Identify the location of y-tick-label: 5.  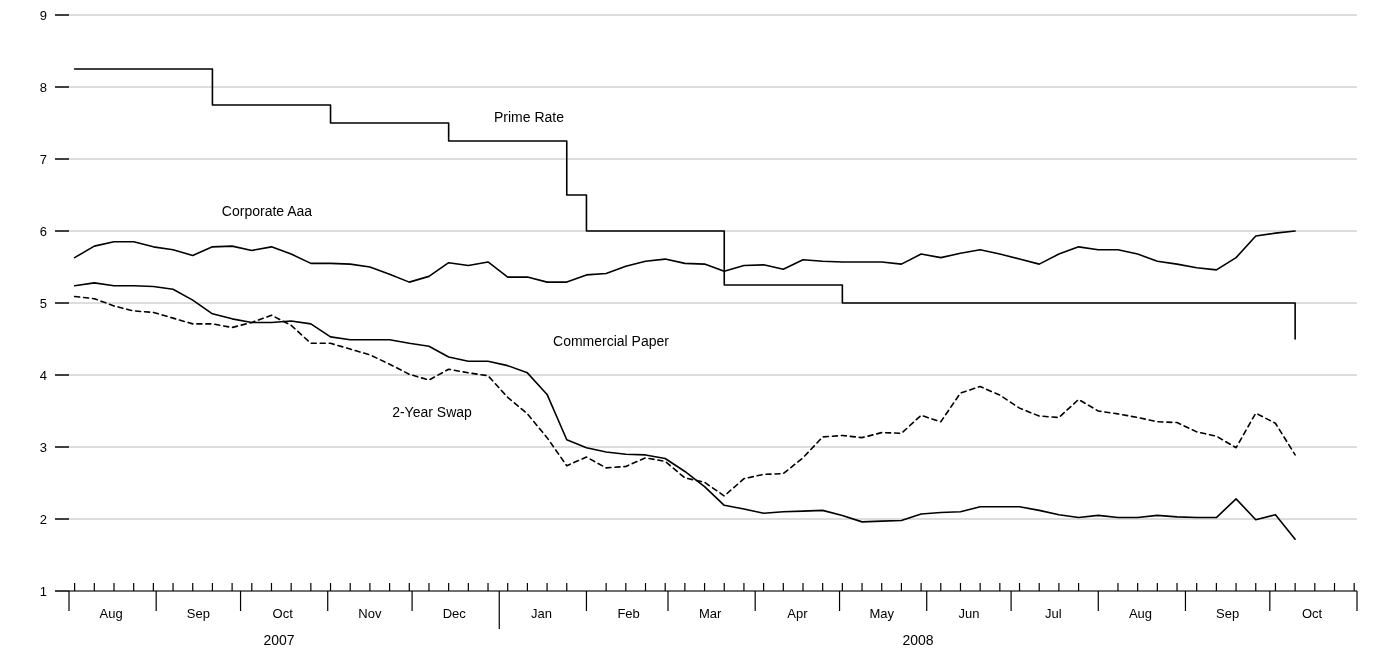
(43, 303).